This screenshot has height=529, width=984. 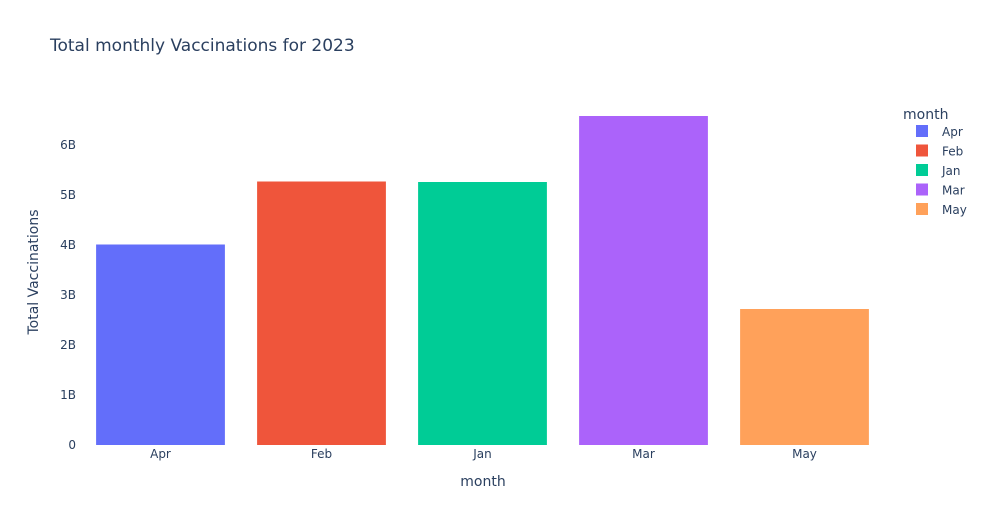 I want to click on legend-title: month, so click(x=925, y=115).